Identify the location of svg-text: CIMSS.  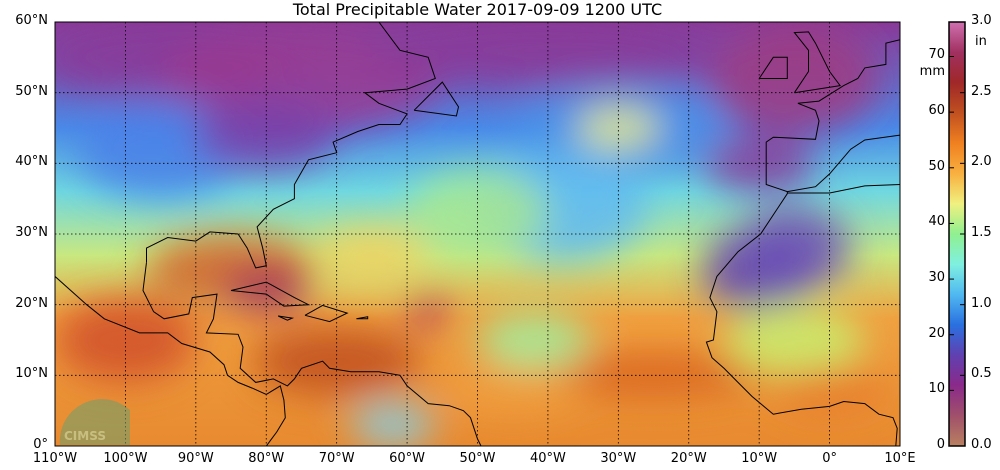
(85, 436).